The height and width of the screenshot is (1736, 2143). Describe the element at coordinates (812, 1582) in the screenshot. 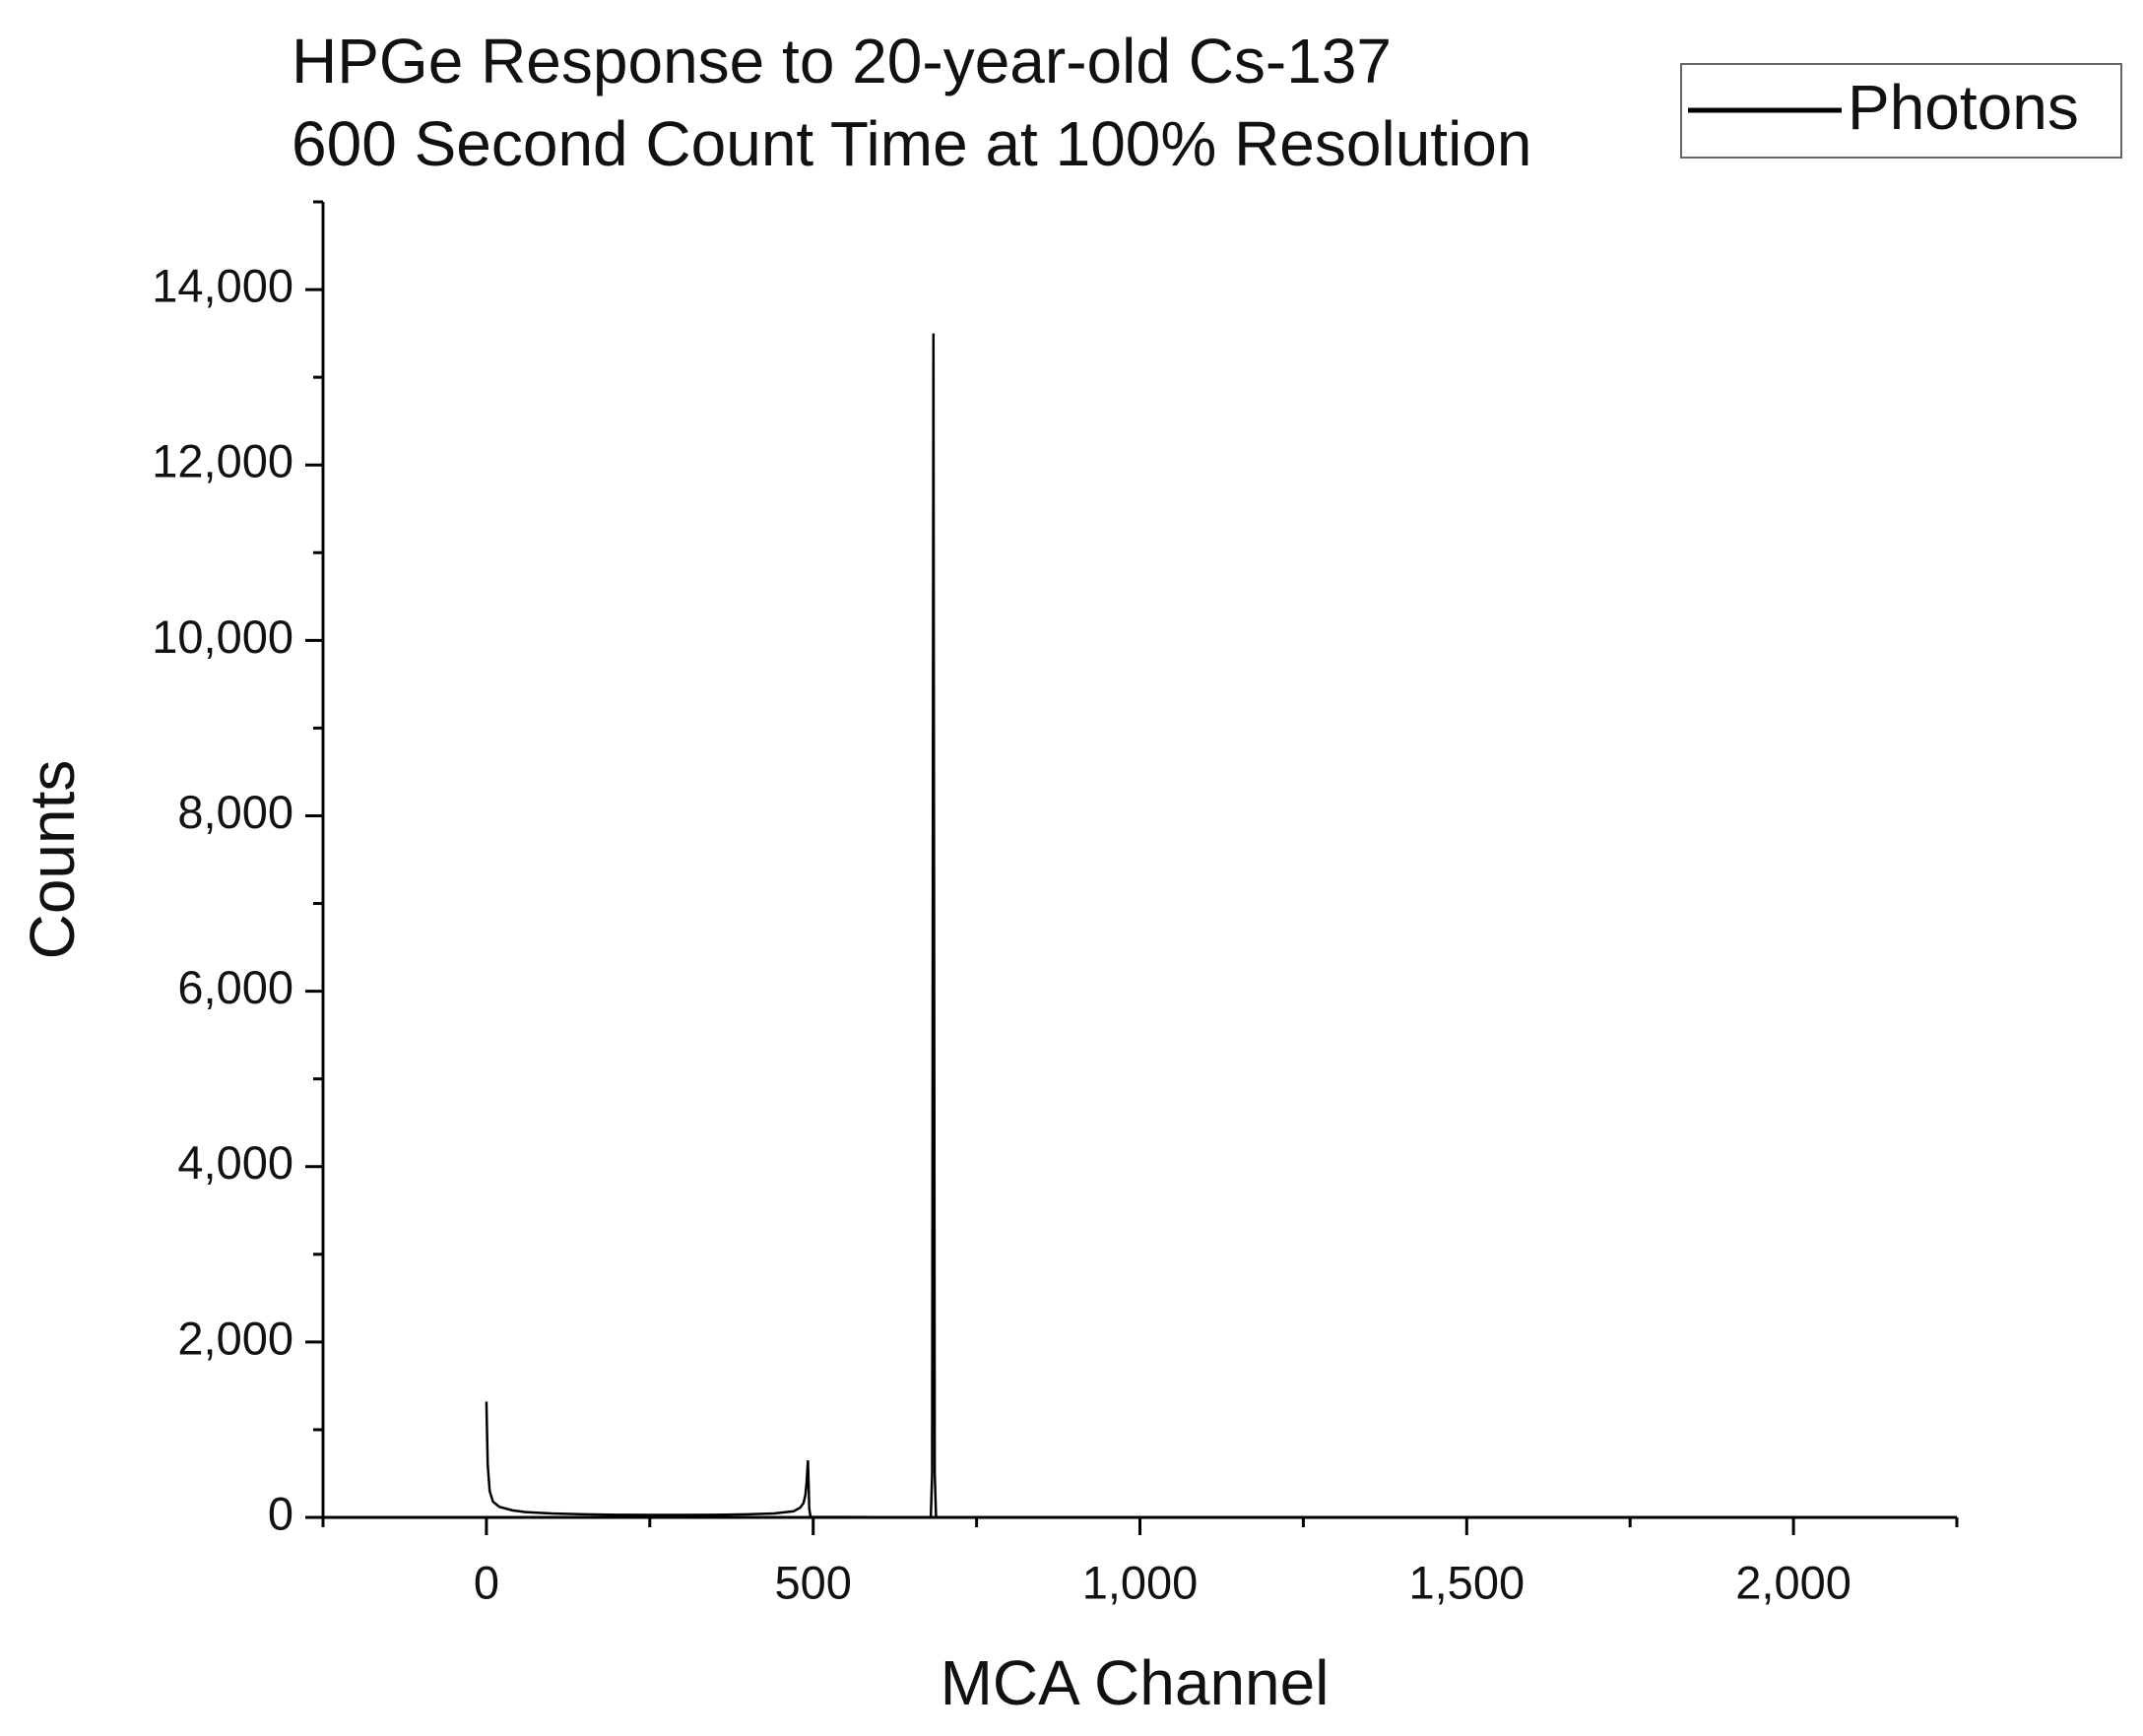

I see `x-tick-label: 500` at that location.